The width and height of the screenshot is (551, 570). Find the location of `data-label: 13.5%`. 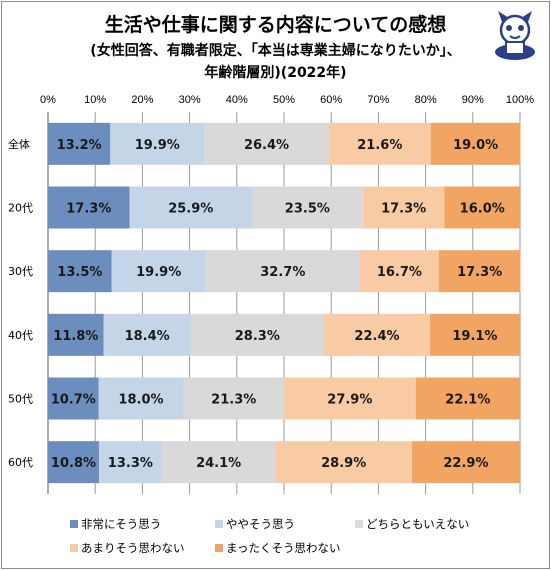

data-label: 13.5% is located at coordinates (79, 272).